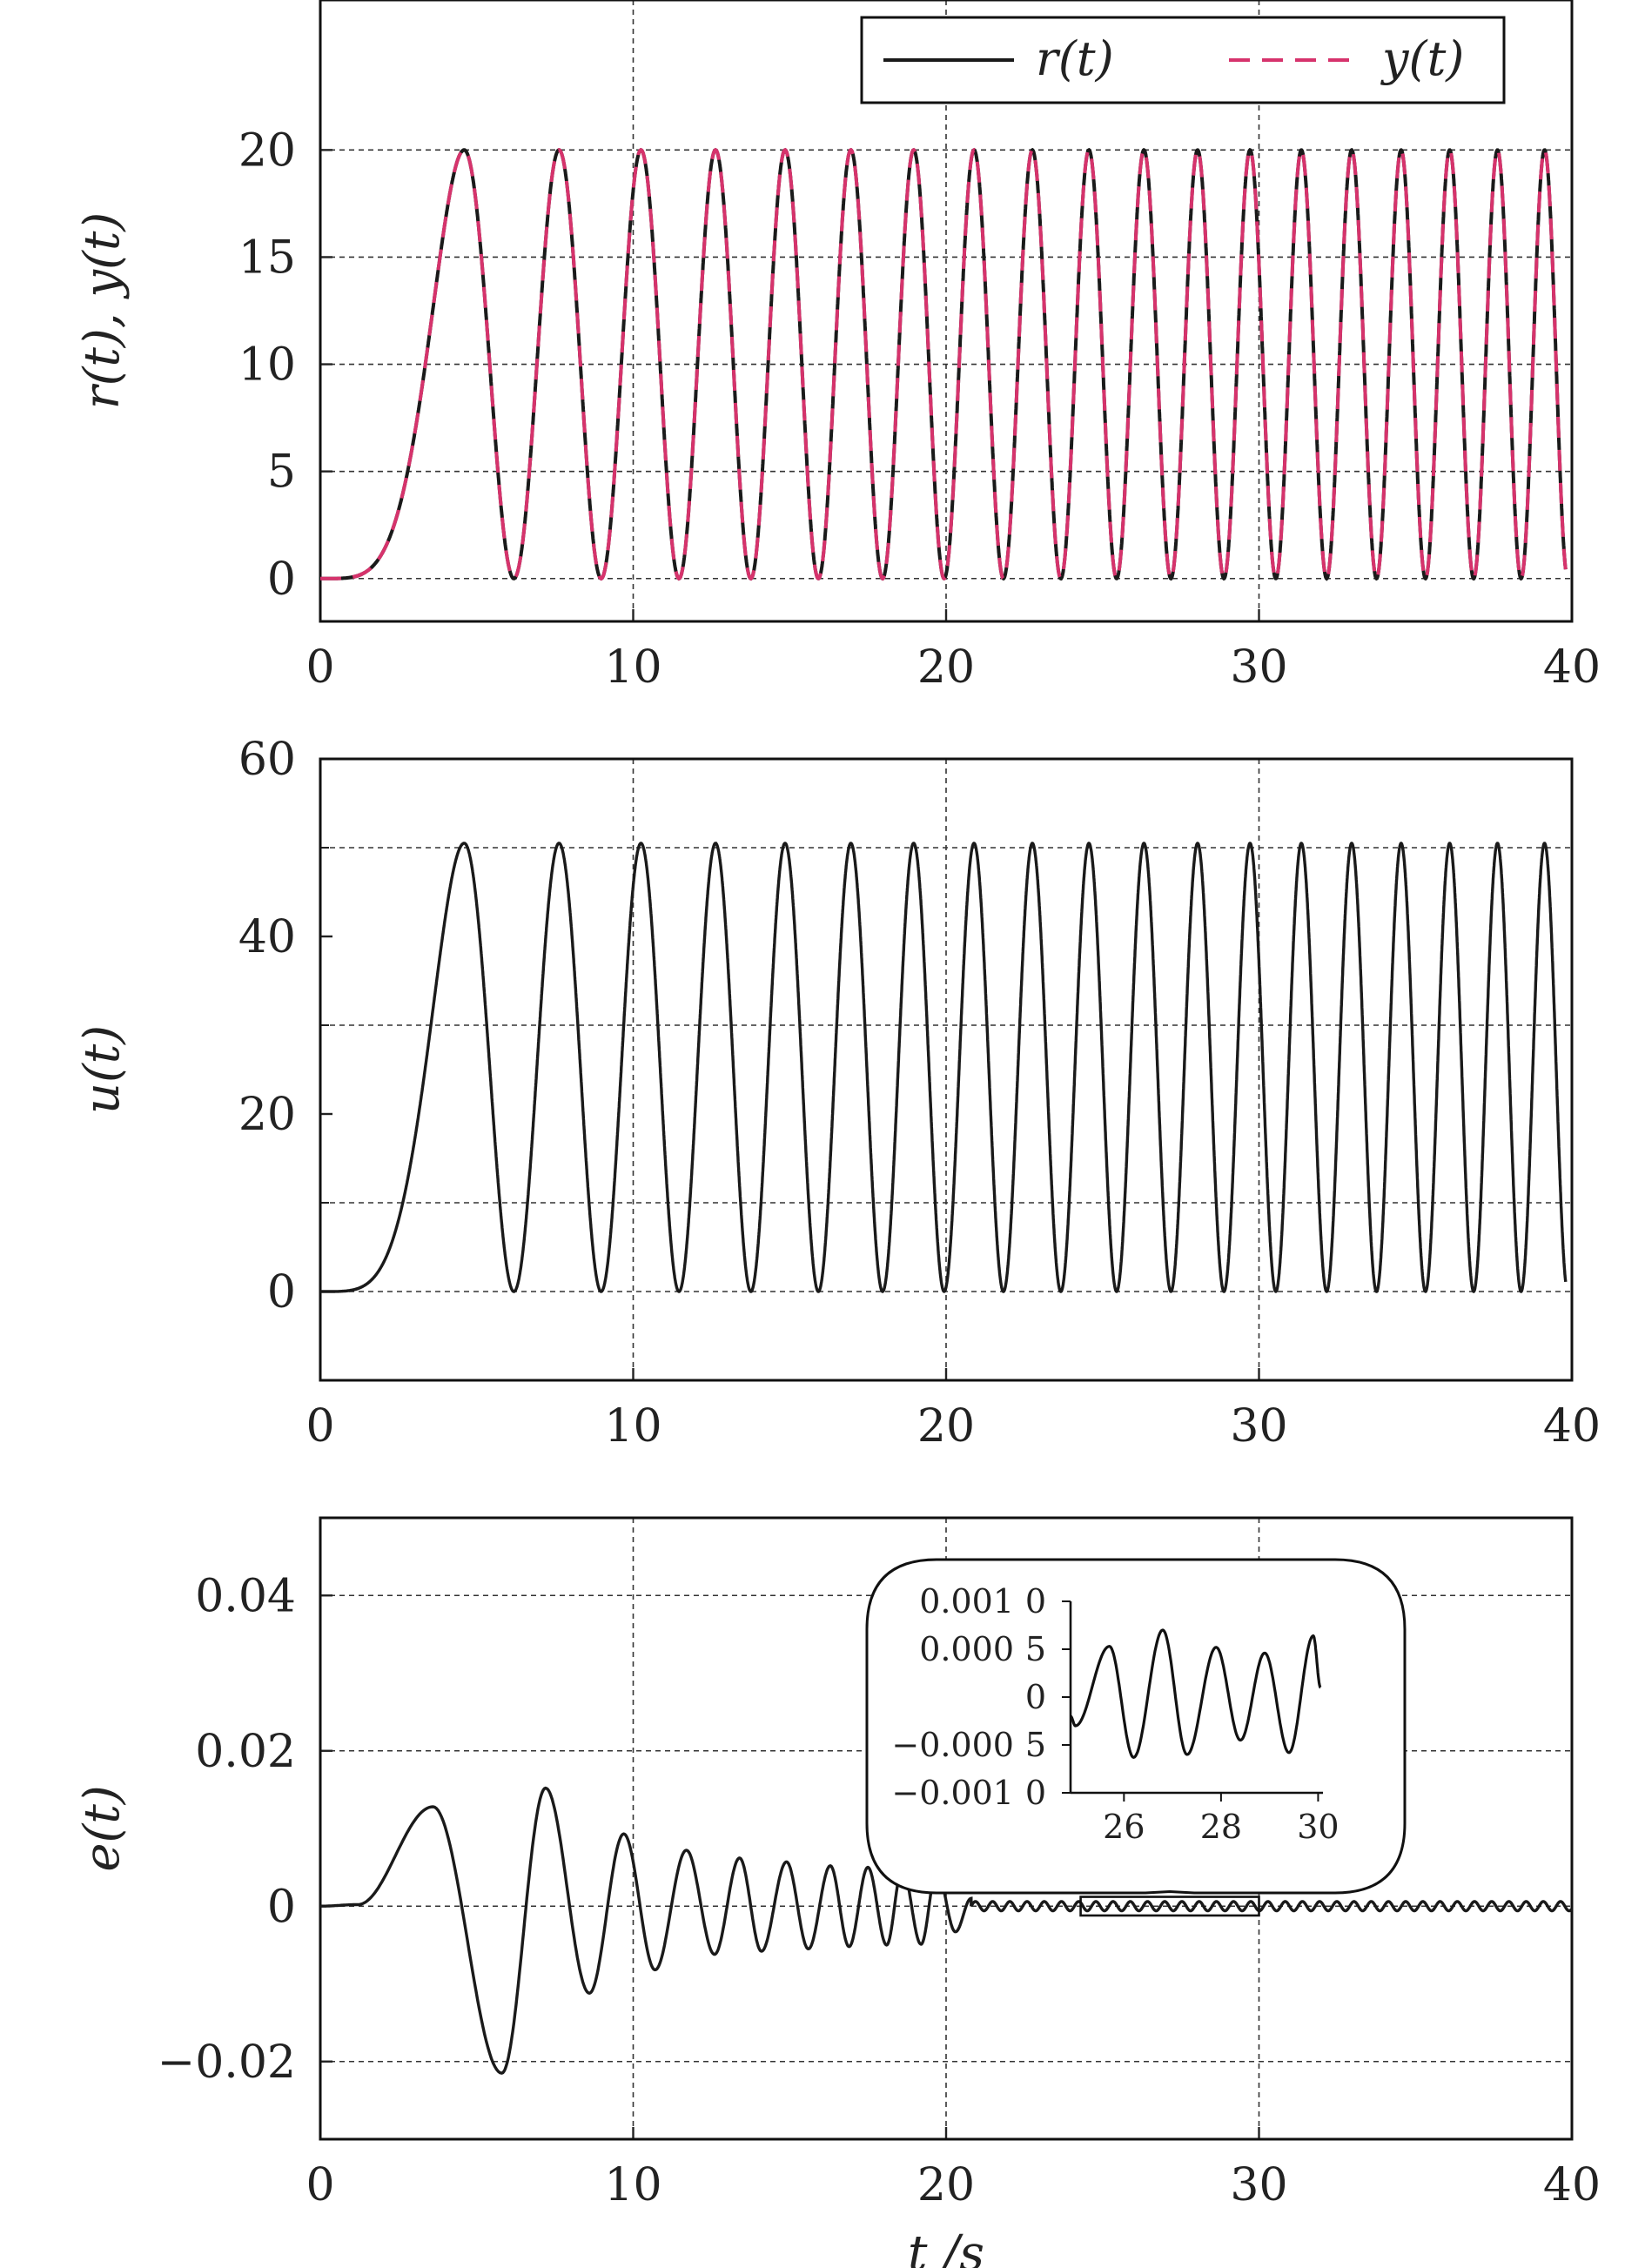 The height and width of the screenshot is (2268, 1645). Describe the element at coordinates (103, 1069) in the screenshot. I see `y-axis-label: u(t)` at that location.